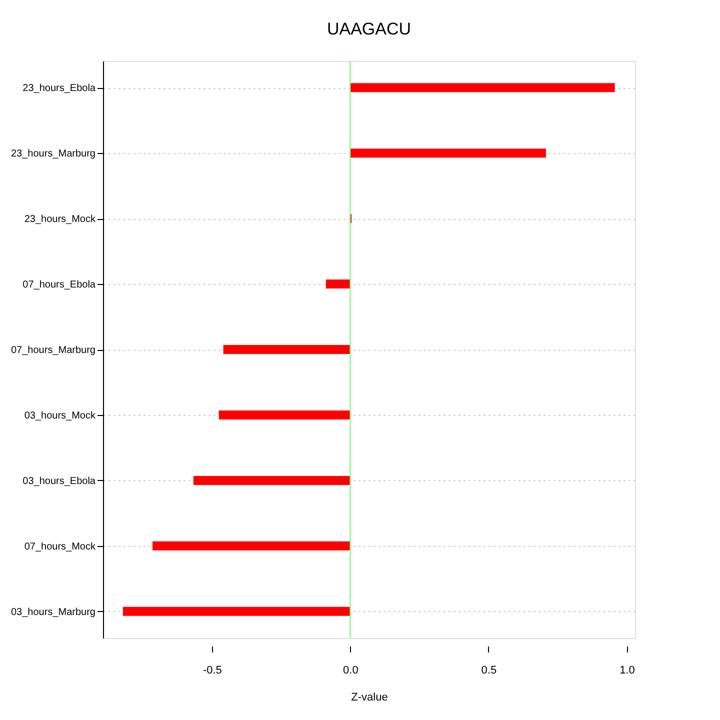 The height and width of the screenshot is (720, 720). Describe the element at coordinates (369, 29) in the screenshot. I see `chart-title: UAAGACU` at that location.